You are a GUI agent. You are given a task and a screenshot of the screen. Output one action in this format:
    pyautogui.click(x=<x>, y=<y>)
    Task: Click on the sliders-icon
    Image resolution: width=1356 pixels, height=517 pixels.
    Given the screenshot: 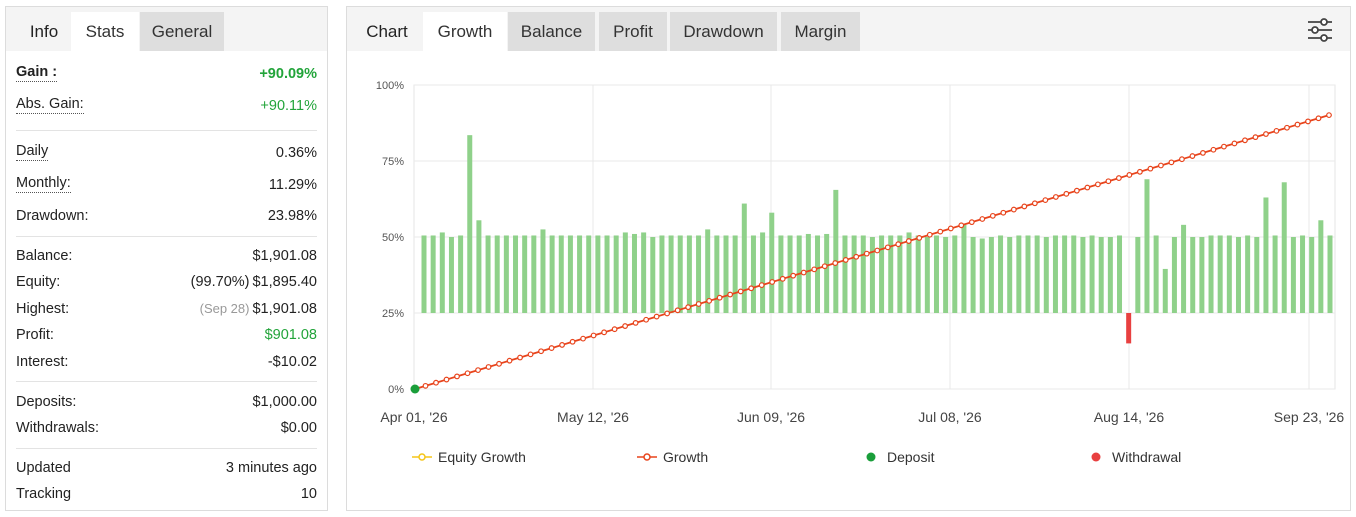 What is the action you would take?
    pyautogui.click(x=1320, y=30)
    